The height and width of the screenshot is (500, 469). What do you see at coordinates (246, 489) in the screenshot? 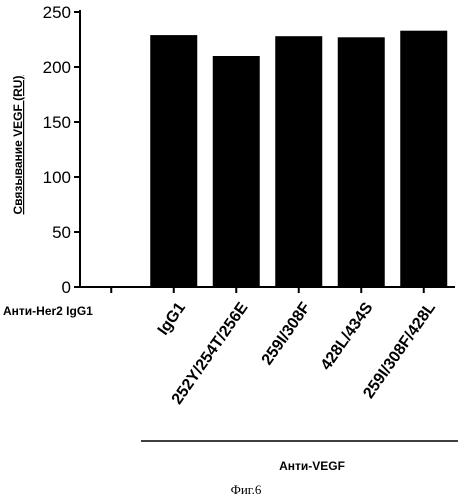
I see `figure-caption: Фиг.6` at bounding box center [246, 489].